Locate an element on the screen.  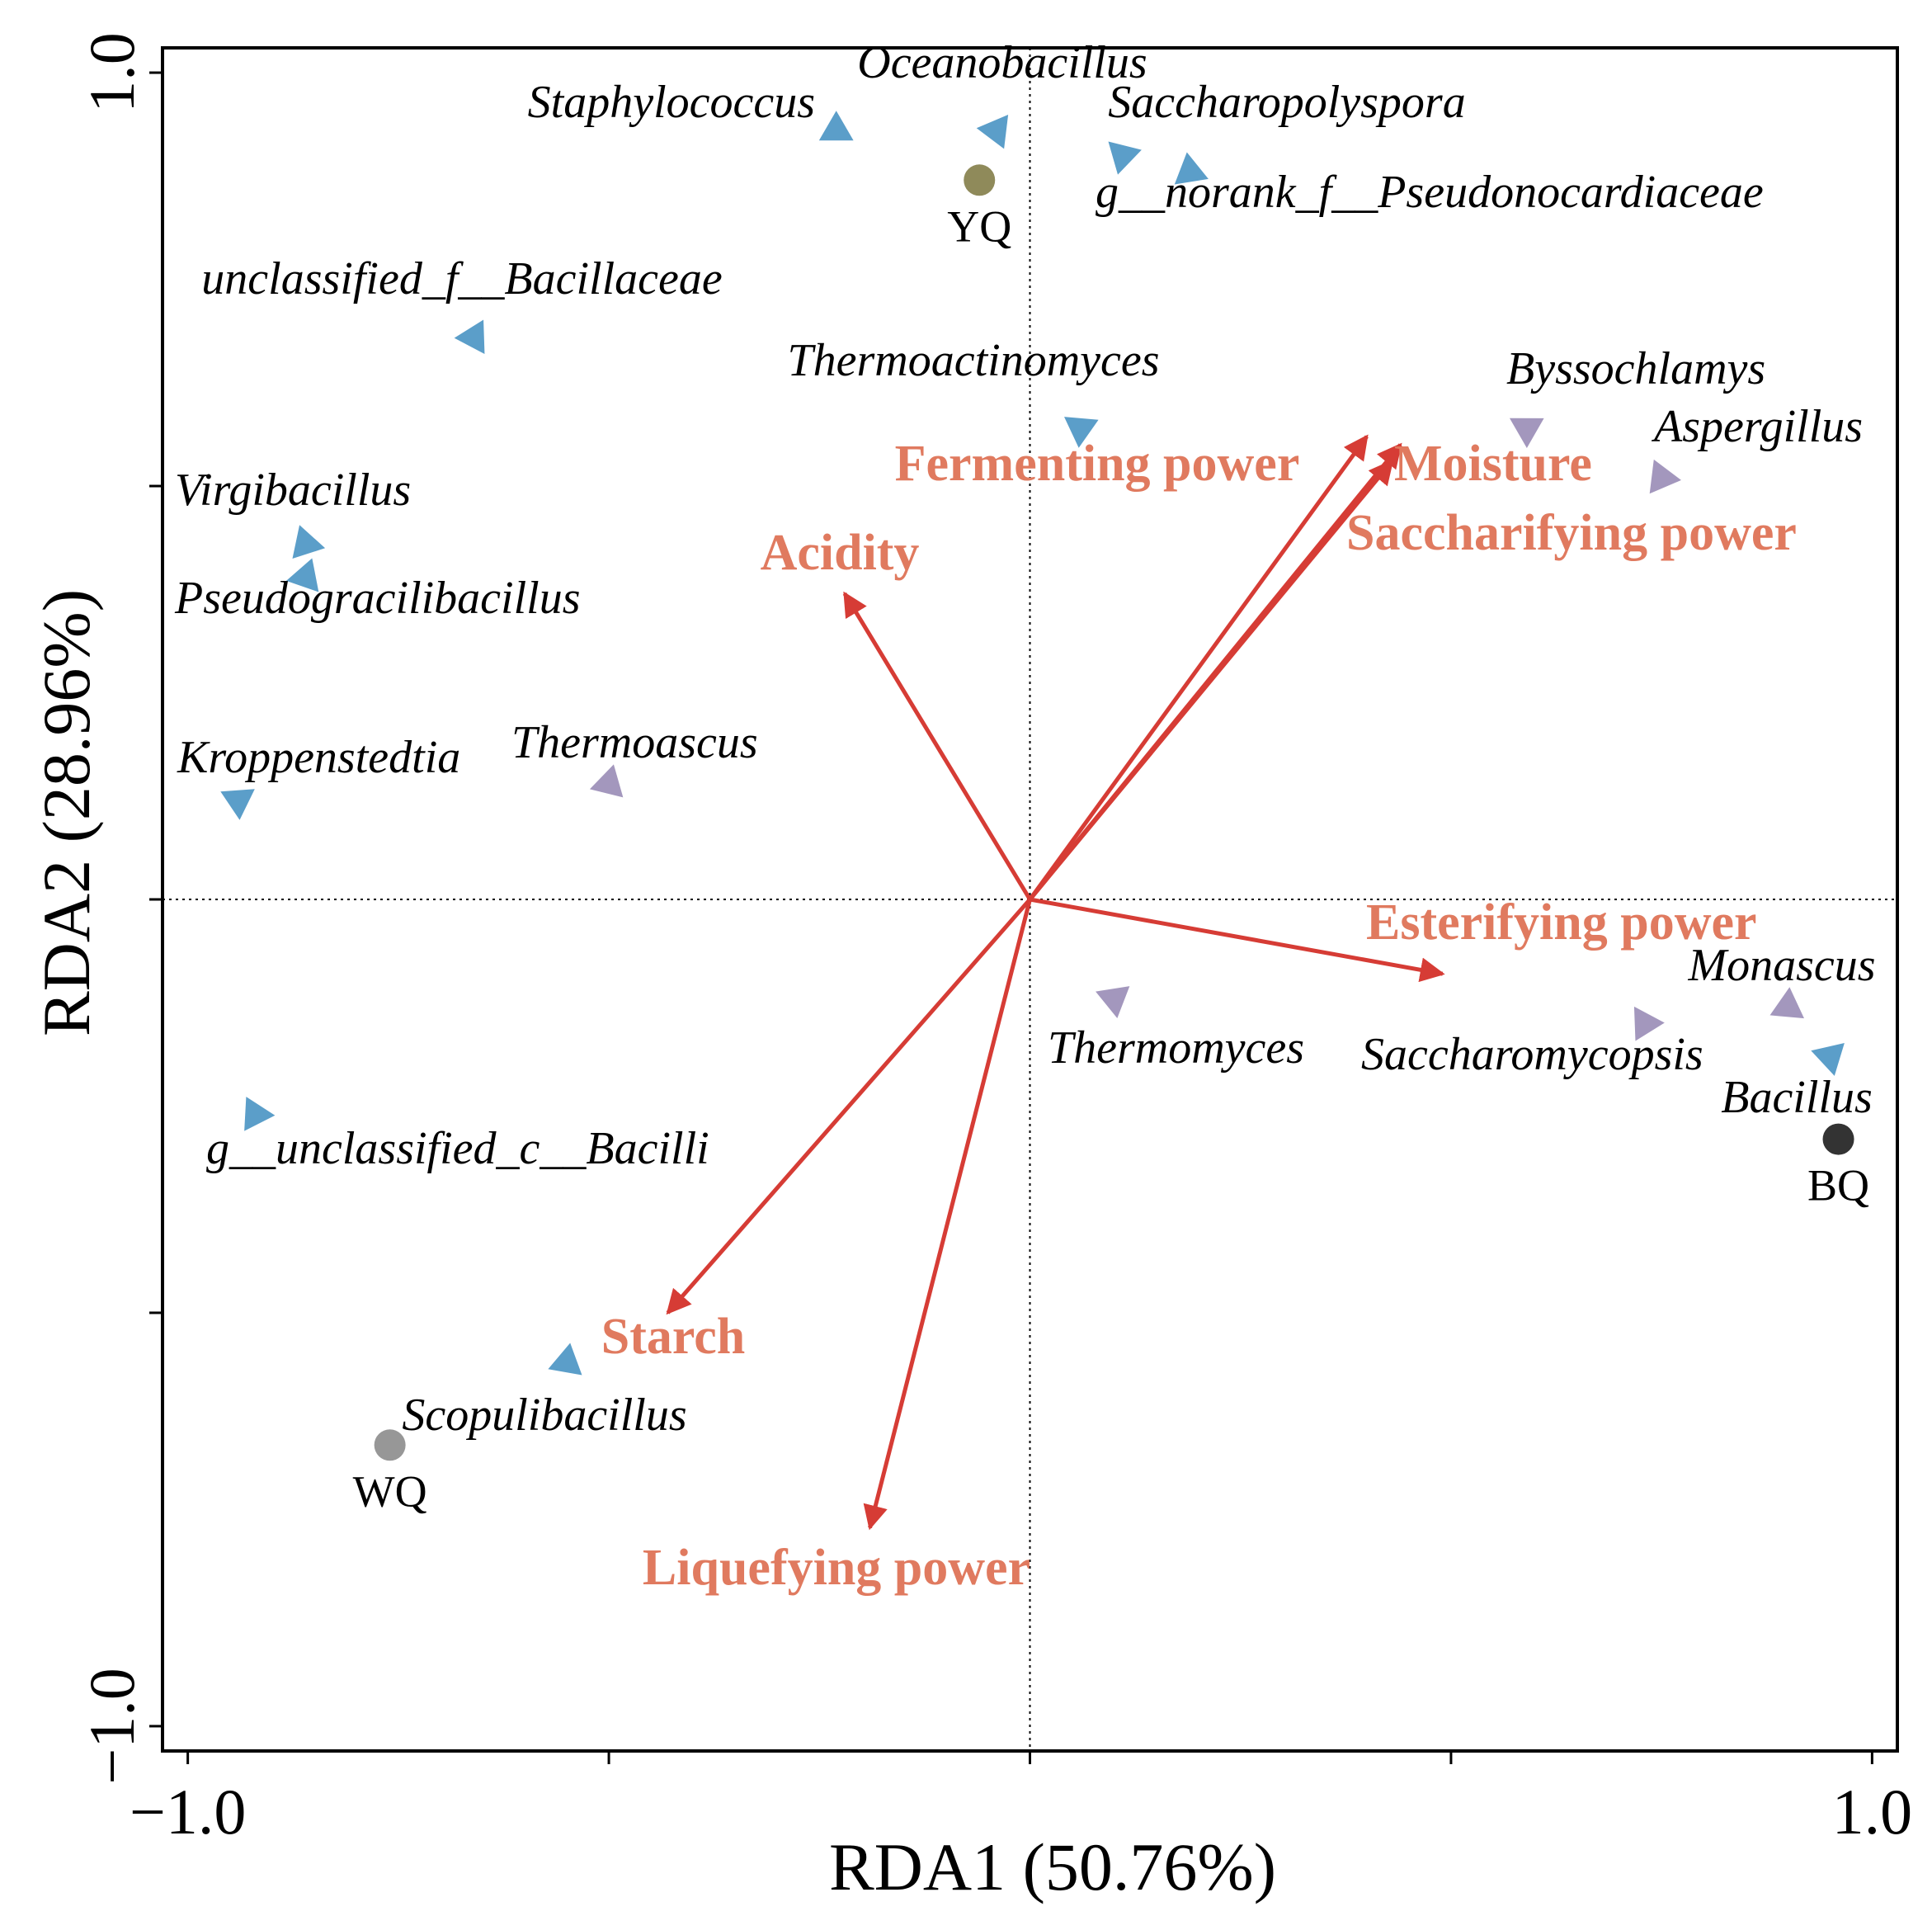
taxon-label-unclassified-f-bacillaceae: unclassified_f__Bacillaceae is located at coordinates (462, 279).